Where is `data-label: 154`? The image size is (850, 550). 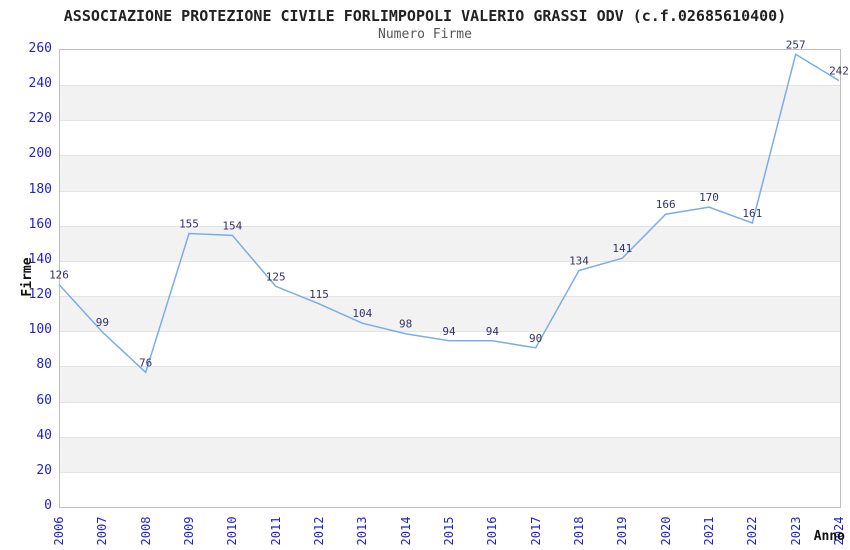 data-label: 154 is located at coordinates (232, 225).